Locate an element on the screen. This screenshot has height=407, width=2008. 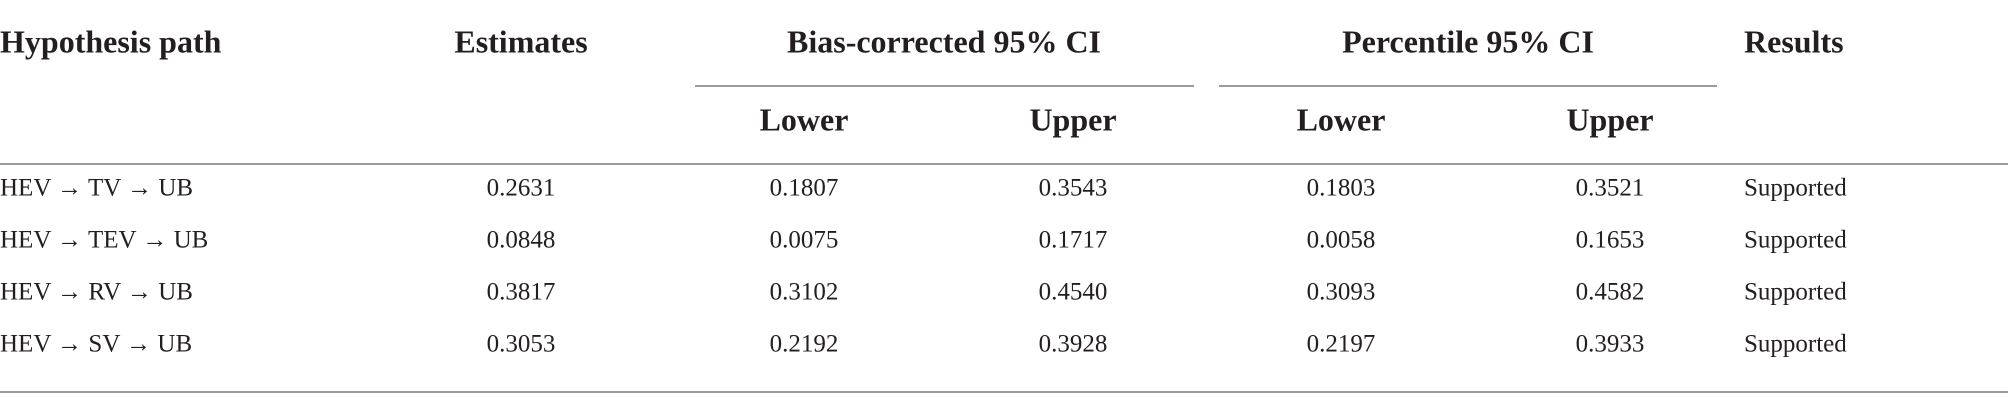
table-cell: 0.3521 is located at coordinates (1610, 188).